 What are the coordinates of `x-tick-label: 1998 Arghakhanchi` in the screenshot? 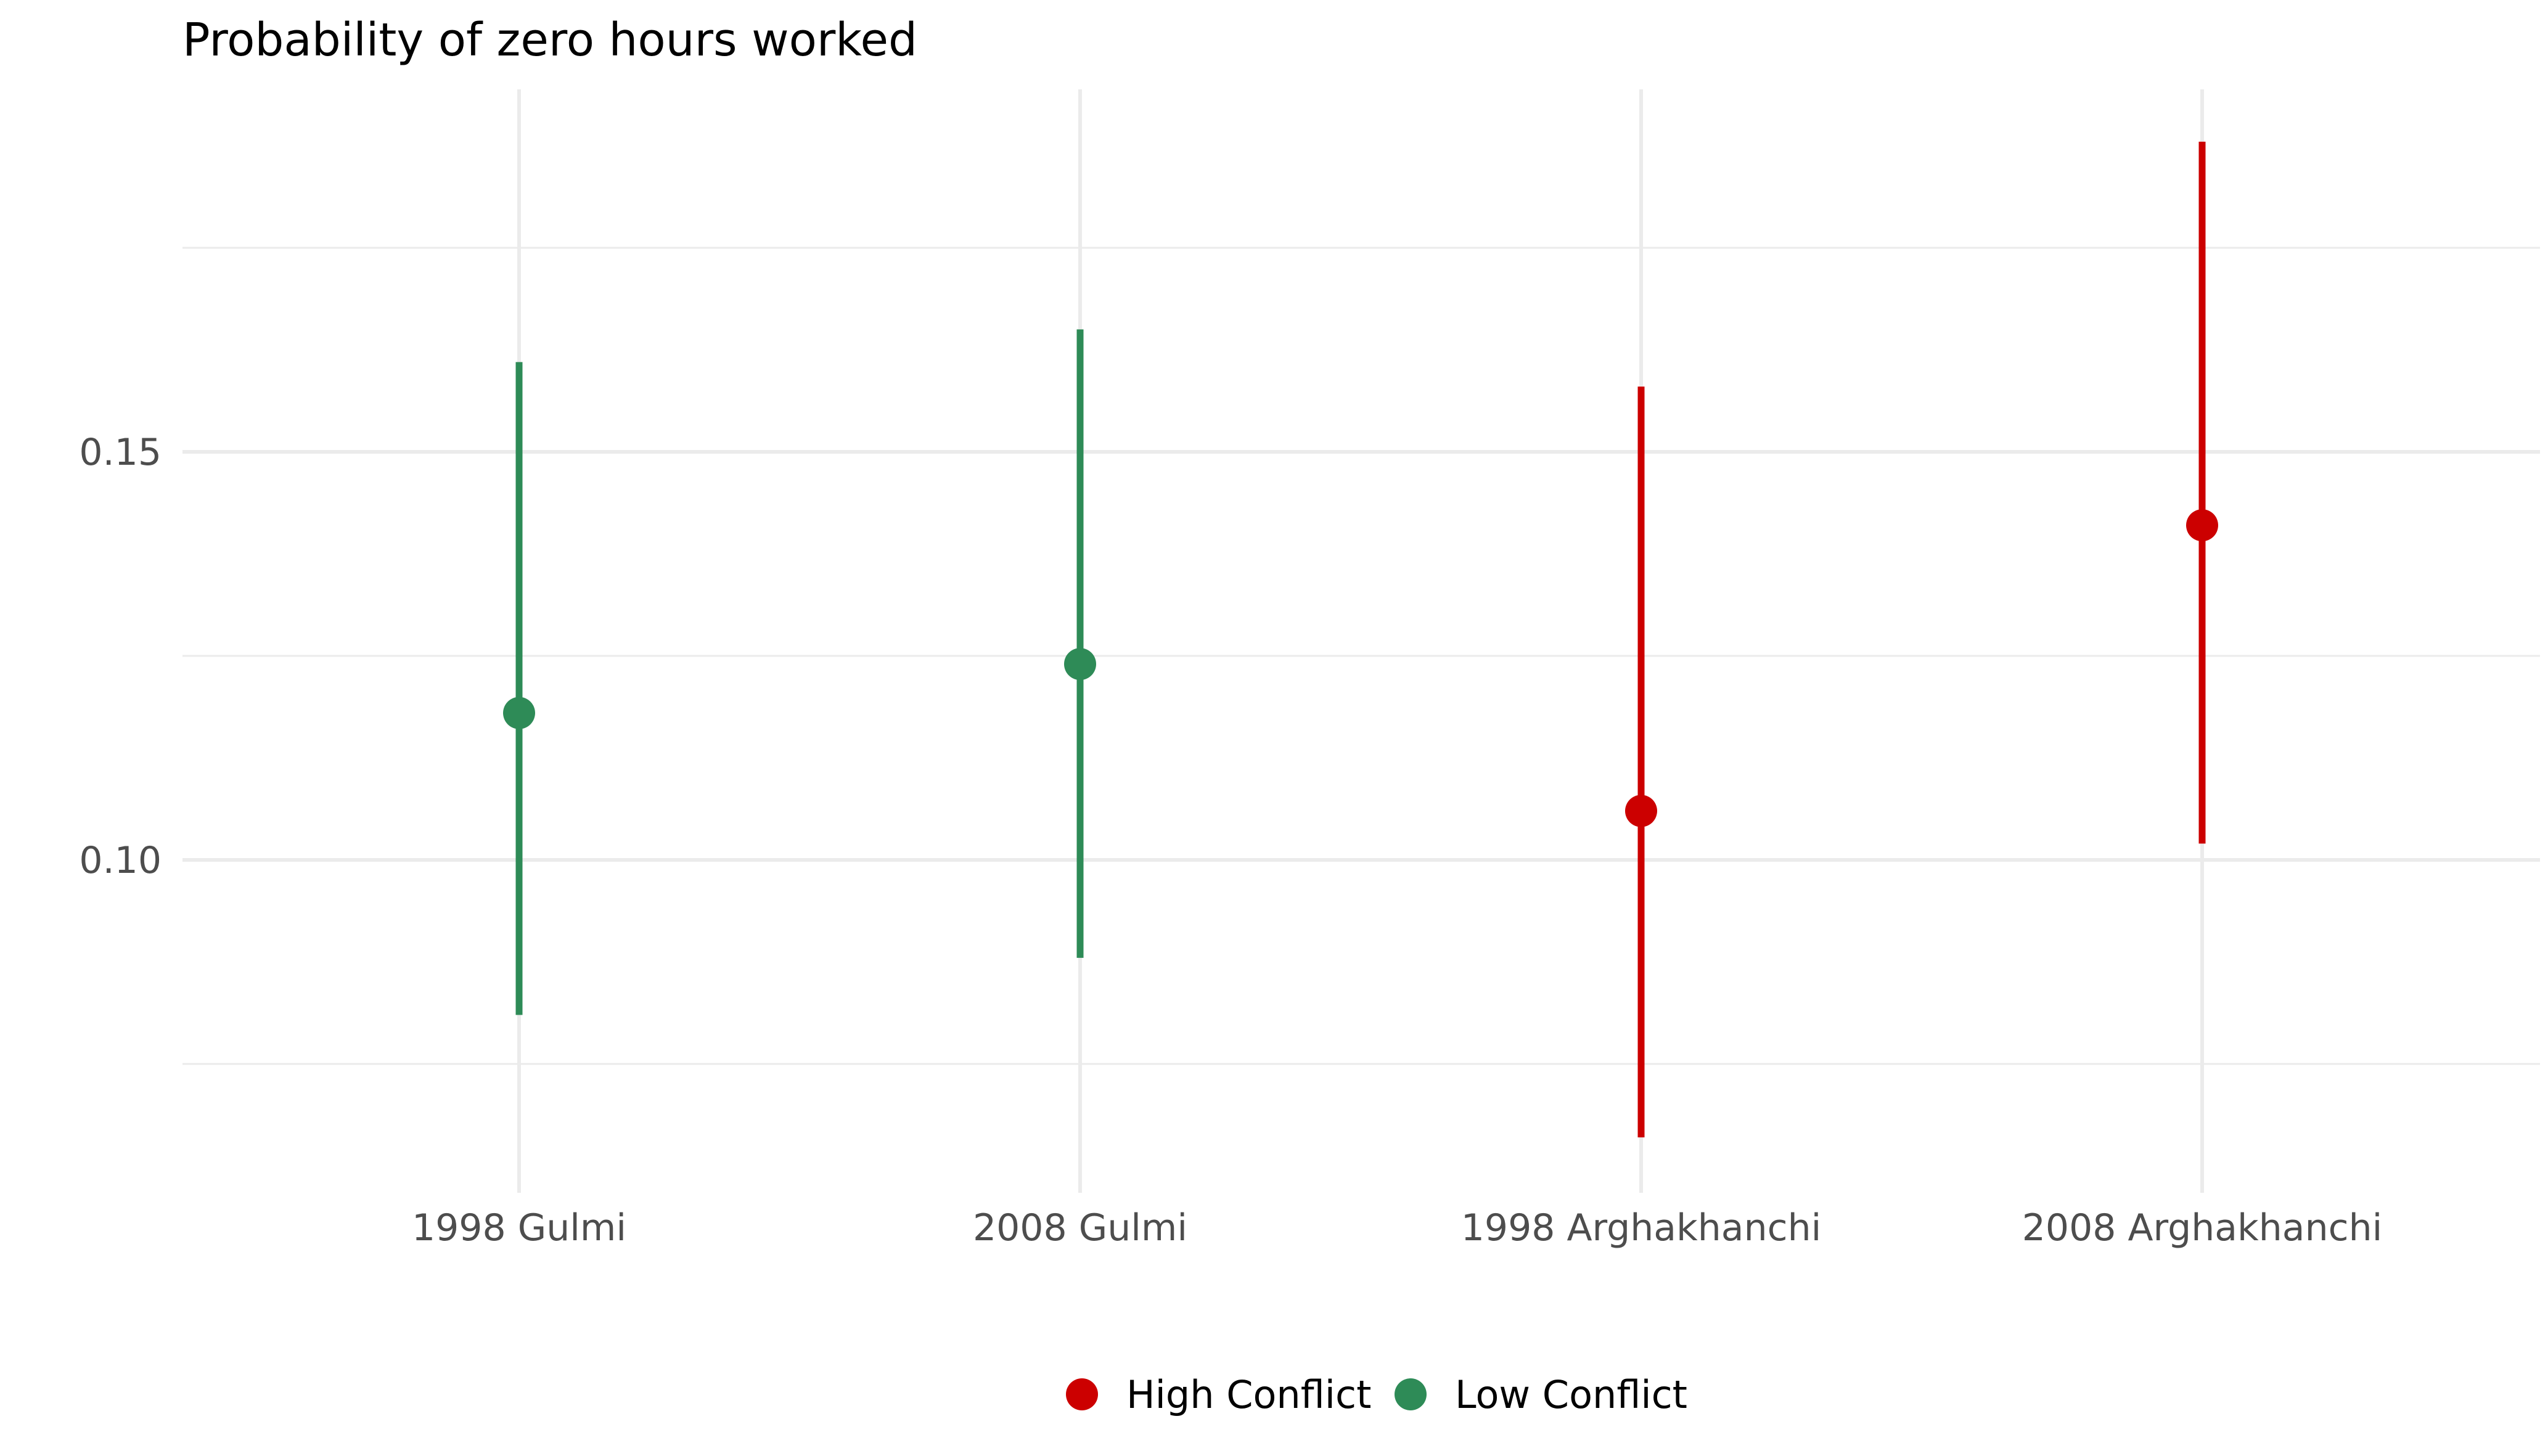 It's located at (1642, 1227).